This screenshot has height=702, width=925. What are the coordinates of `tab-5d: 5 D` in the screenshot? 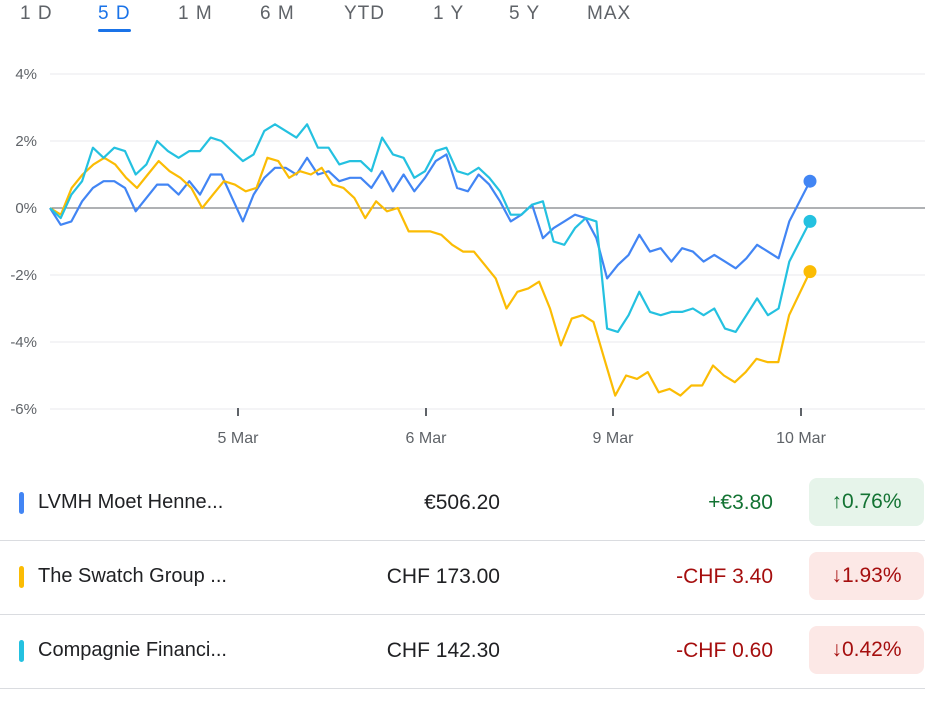 It's located at (114, 17).